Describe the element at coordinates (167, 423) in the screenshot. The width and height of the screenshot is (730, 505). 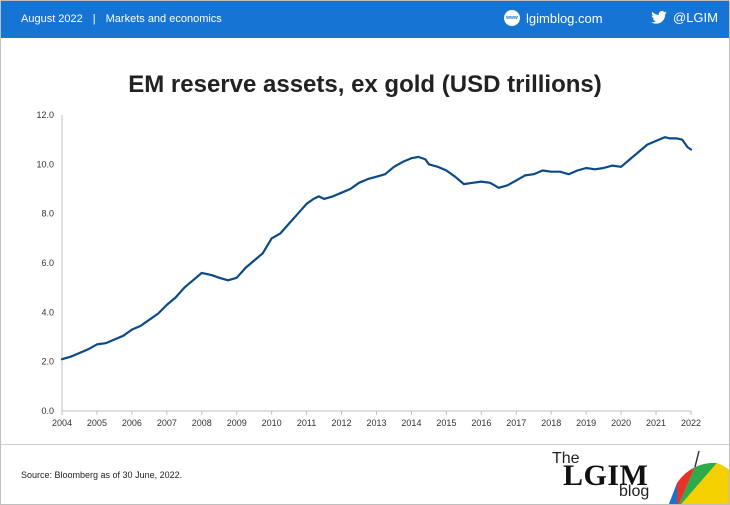
I see `x-tick-label: 2007` at that location.